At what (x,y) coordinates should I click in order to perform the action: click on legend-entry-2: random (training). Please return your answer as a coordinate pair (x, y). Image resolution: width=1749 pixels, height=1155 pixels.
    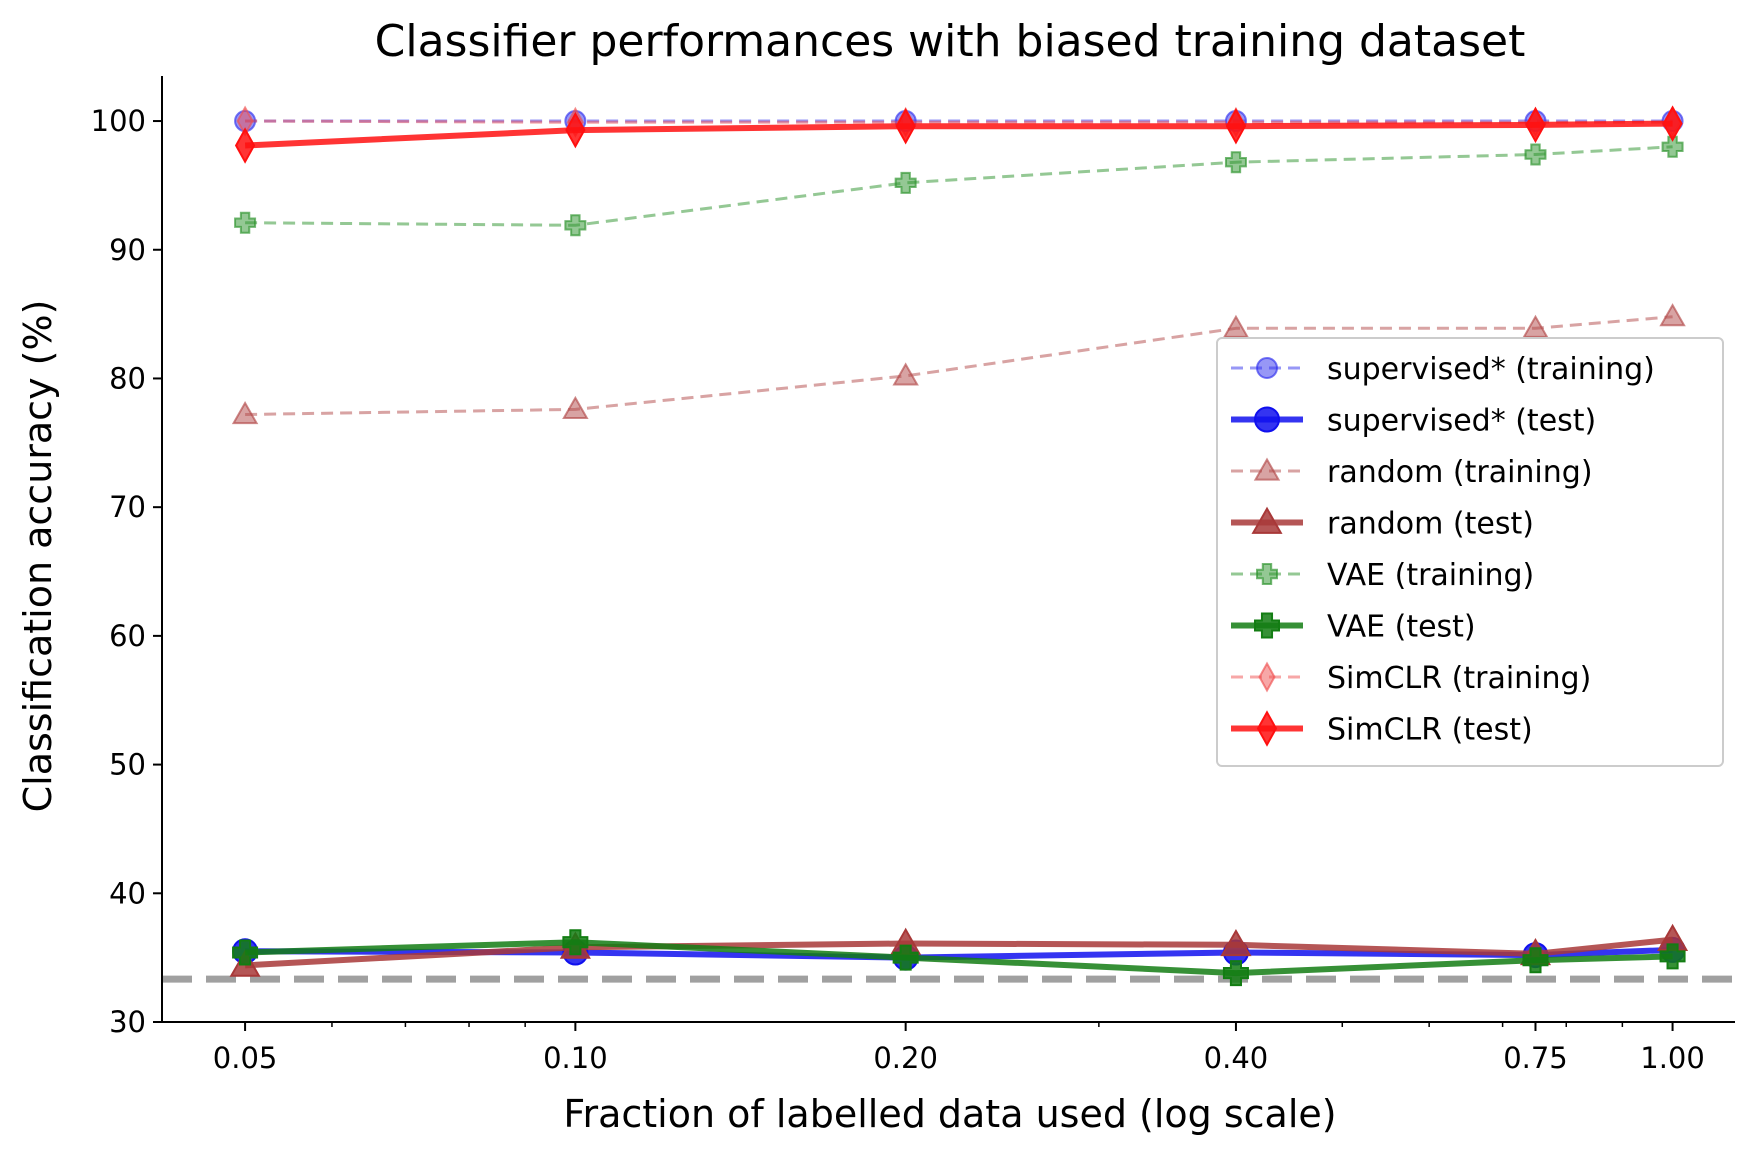
    Looking at the image, I should click on (1412, 472).